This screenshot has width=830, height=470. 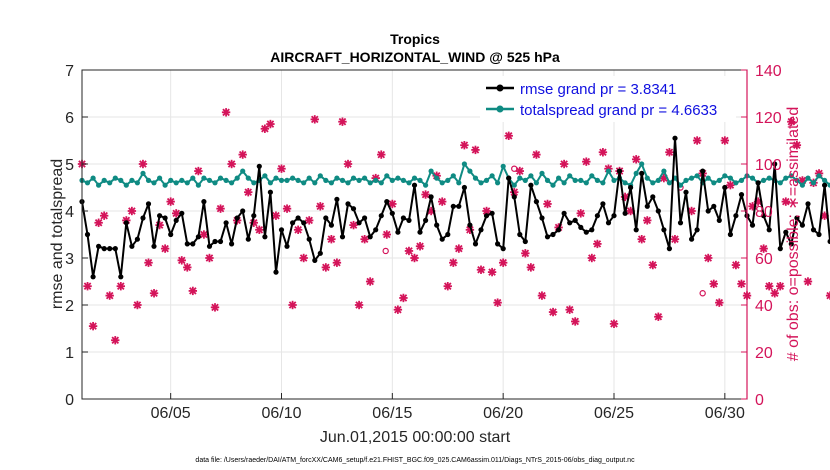 I want to click on legend-rmse-marker, so click(x=500, y=88).